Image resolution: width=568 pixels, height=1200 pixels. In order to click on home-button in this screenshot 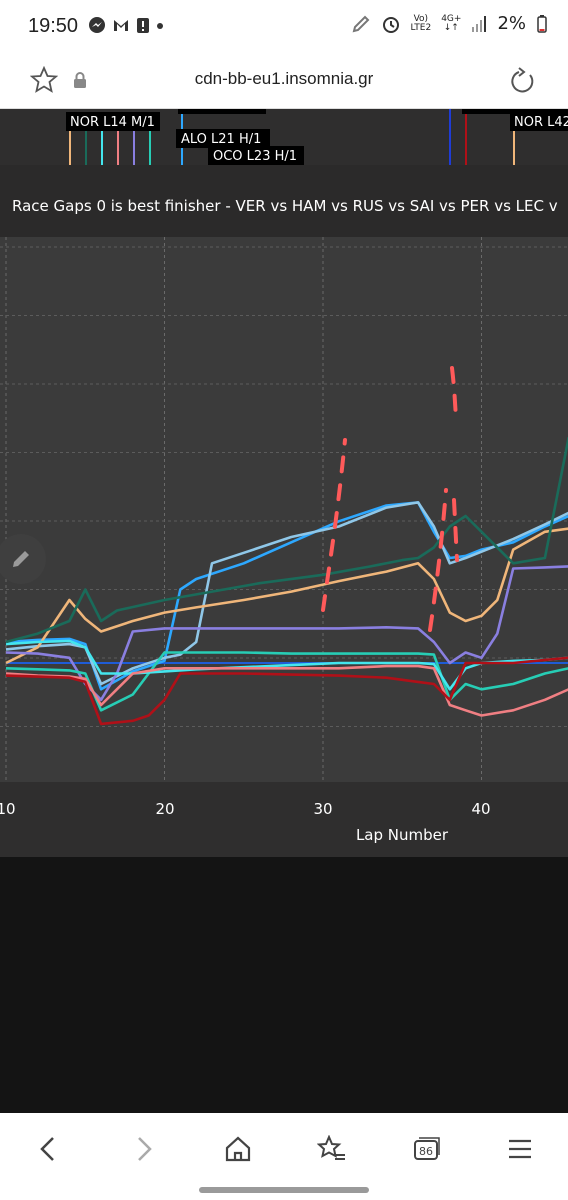, I will do `click(238, 1149)`.